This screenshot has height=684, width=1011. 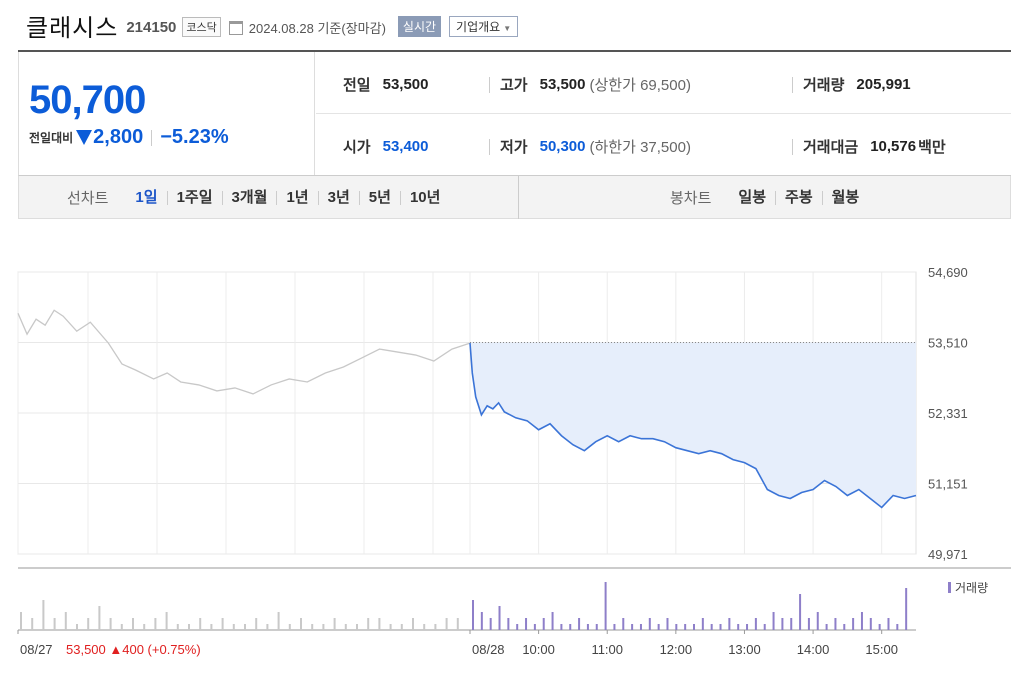 I want to click on tab-3year: 3년, so click(x=339, y=197).